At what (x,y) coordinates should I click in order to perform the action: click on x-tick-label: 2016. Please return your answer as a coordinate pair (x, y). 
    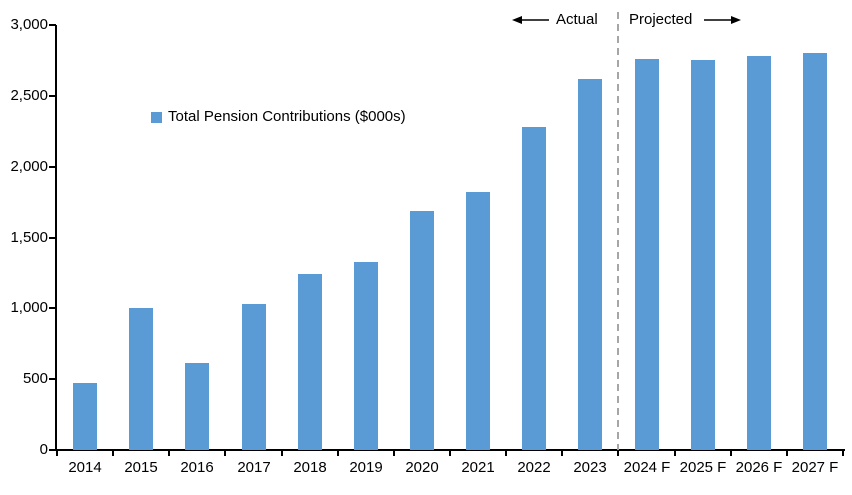
    Looking at the image, I should click on (197, 467).